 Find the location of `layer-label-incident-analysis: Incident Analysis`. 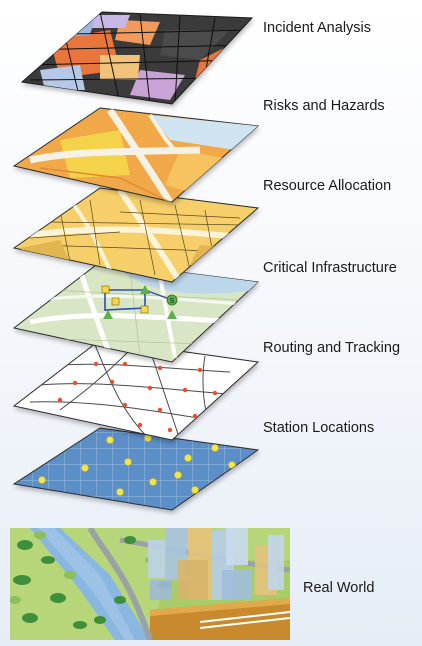

layer-label-incident-analysis: Incident Analysis is located at coordinates (317, 28).